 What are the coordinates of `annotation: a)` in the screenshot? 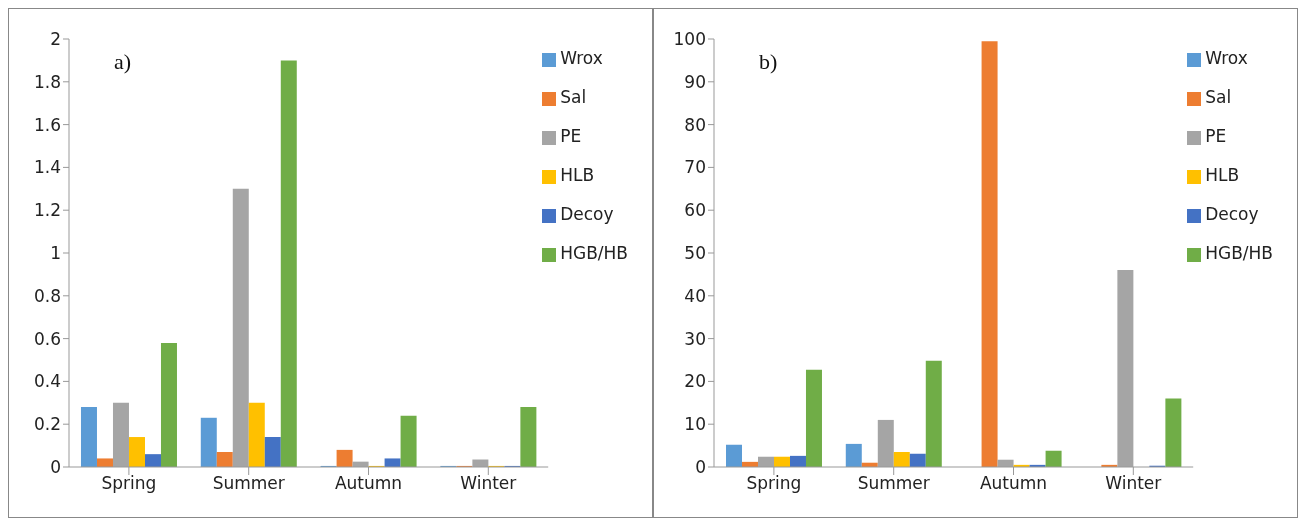 It's located at (123, 62).